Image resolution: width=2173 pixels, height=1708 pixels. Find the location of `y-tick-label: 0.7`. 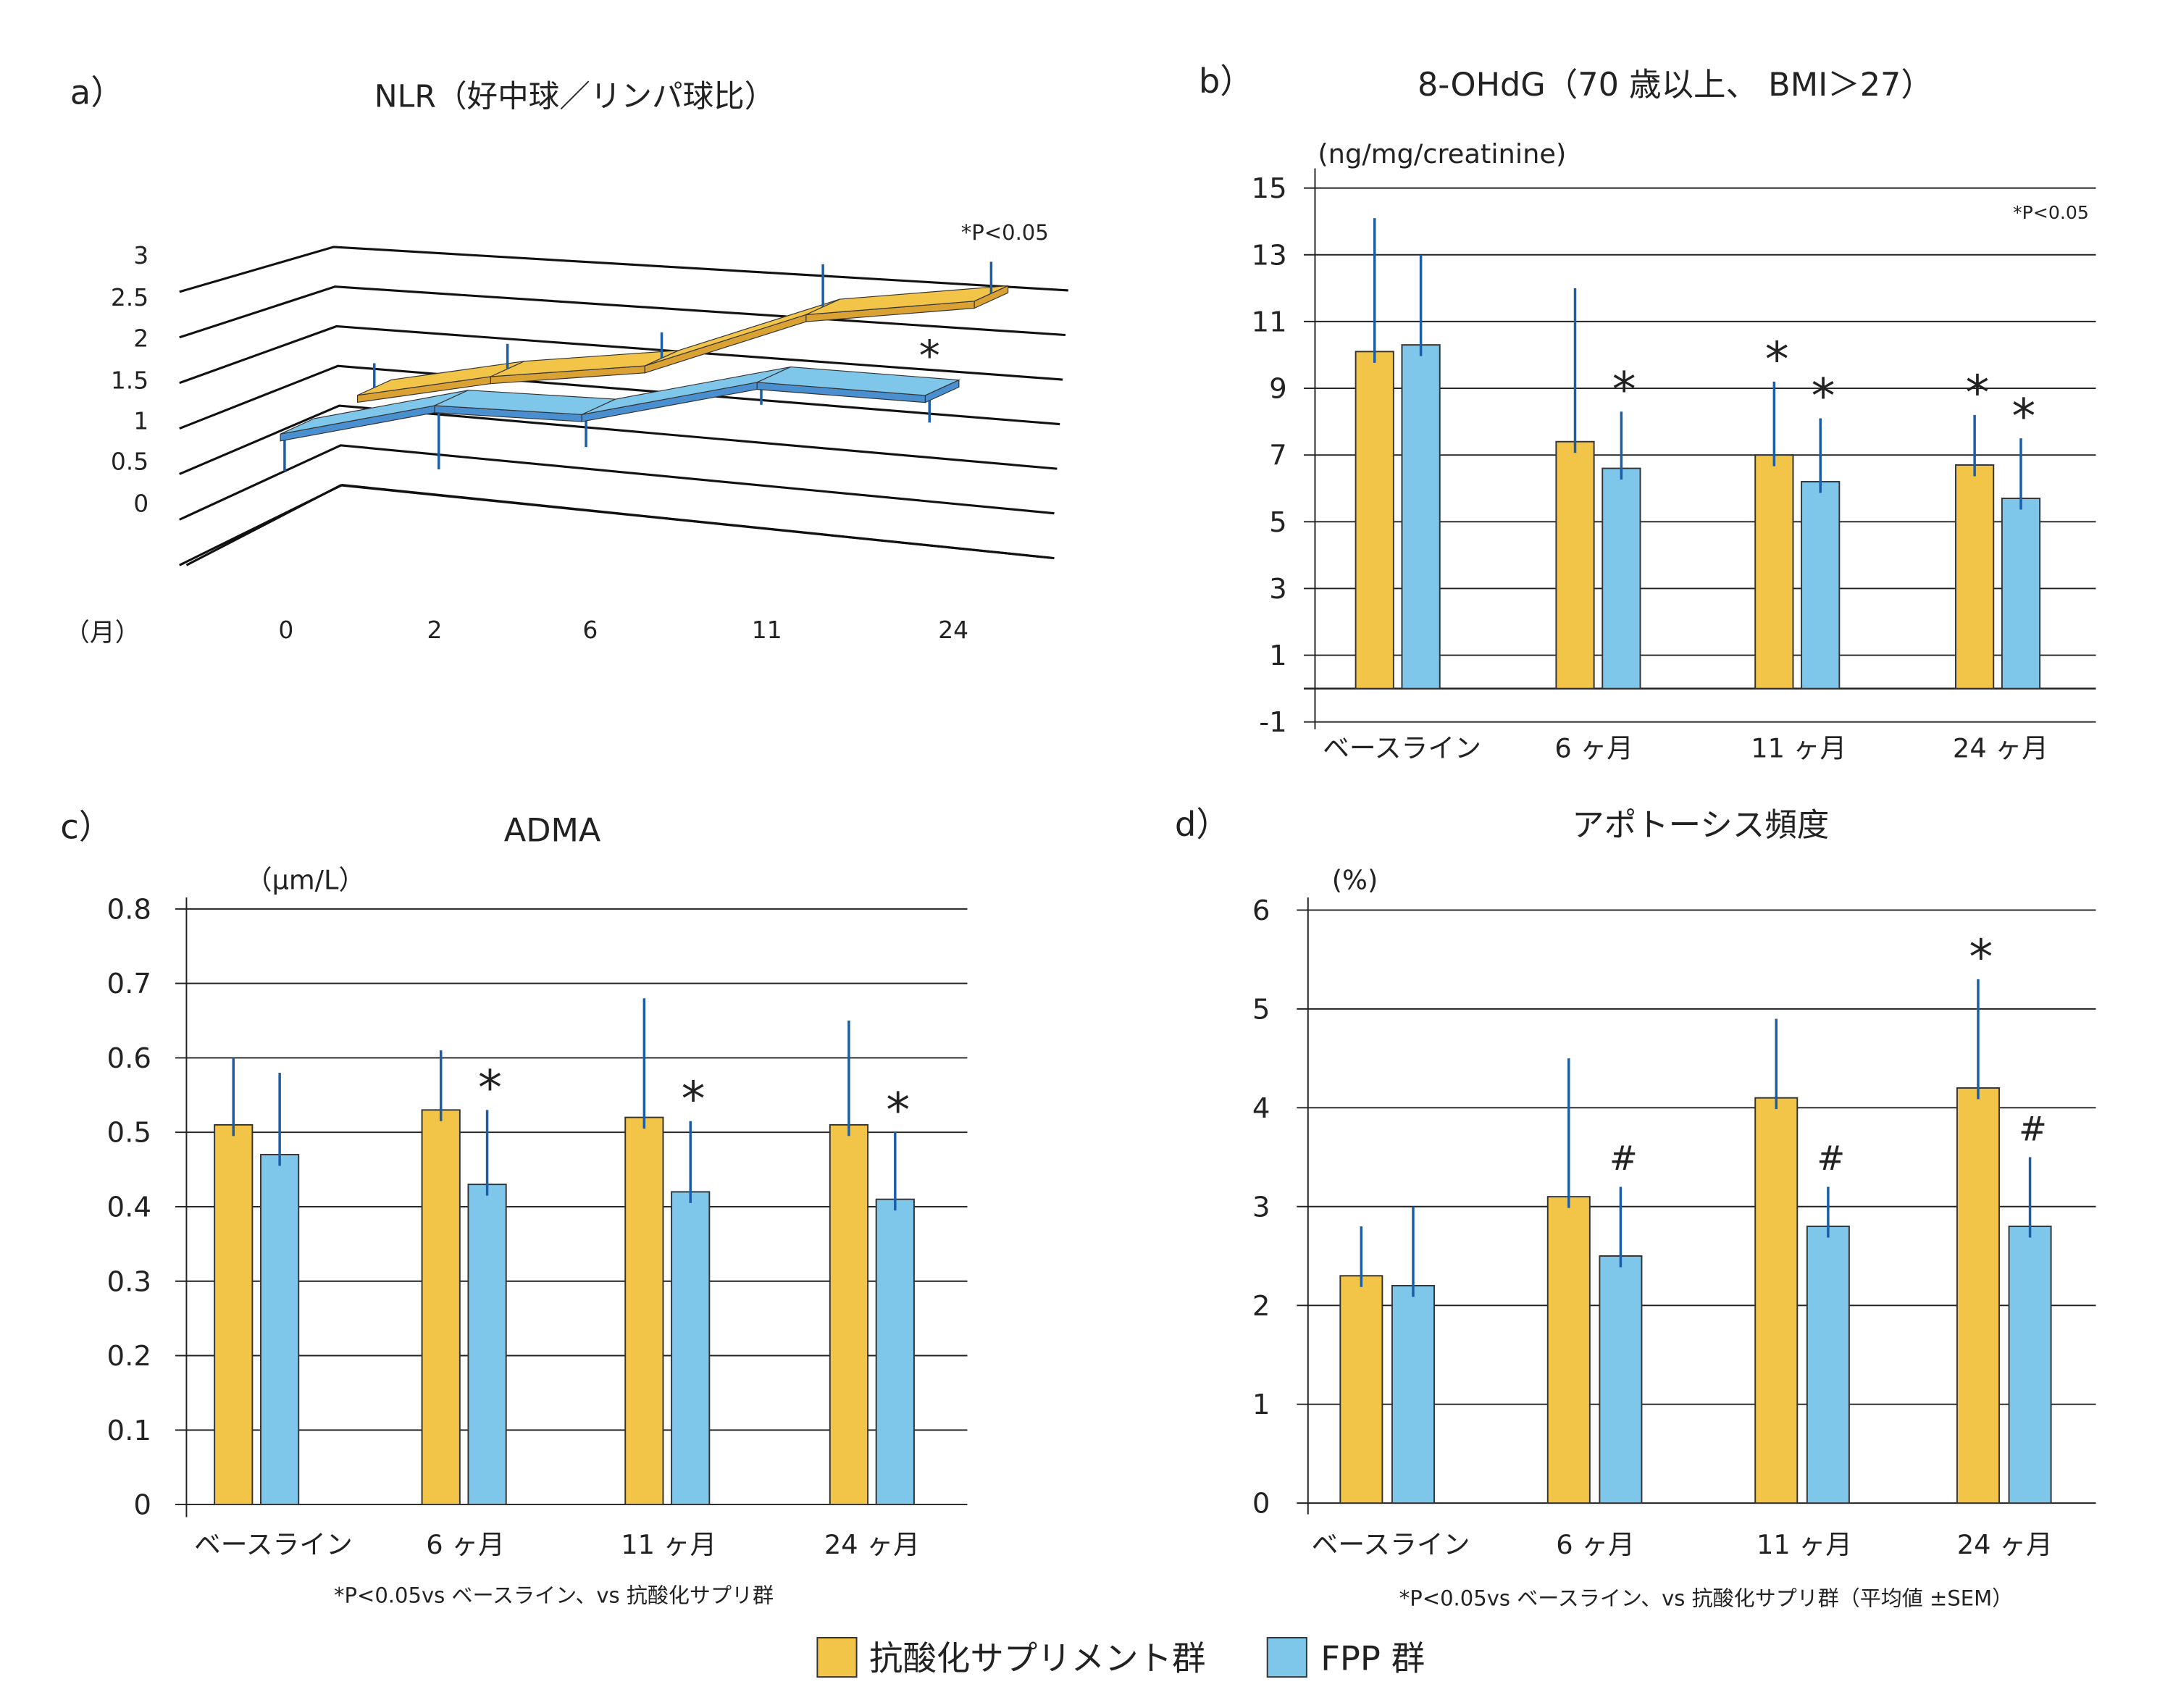

y-tick-label: 0.7 is located at coordinates (130, 984).